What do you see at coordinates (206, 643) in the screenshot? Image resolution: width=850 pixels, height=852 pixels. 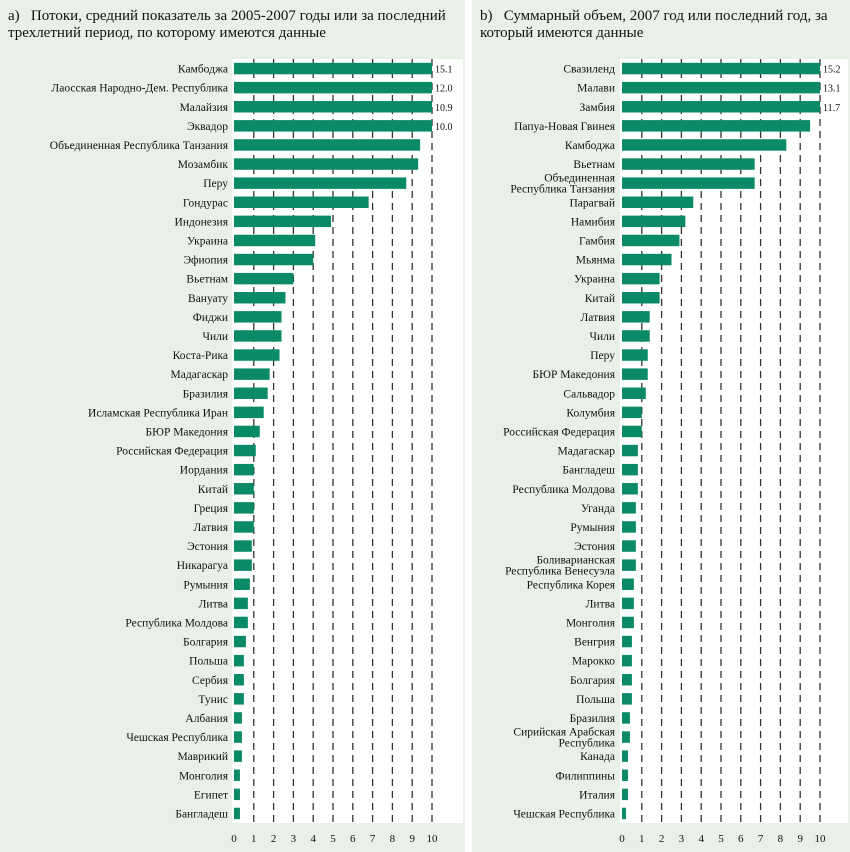 I see `category-label: Болгария` at bounding box center [206, 643].